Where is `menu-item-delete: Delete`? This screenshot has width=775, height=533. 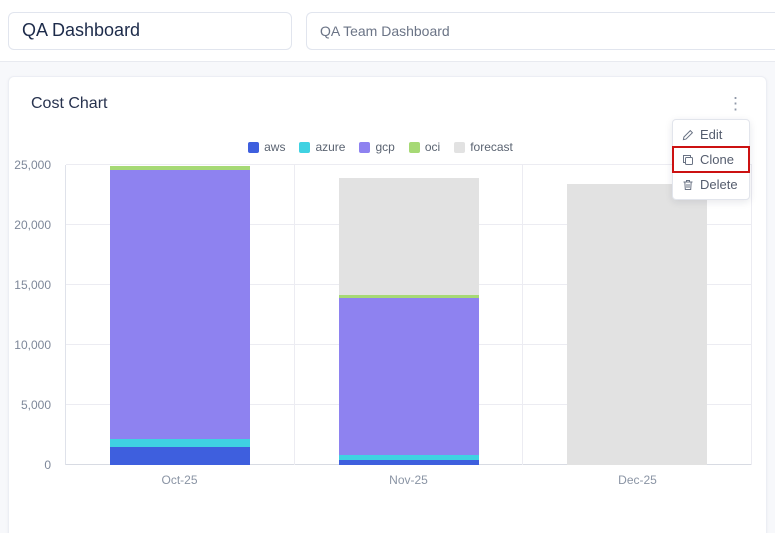 menu-item-delete: Delete is located at coordinates (711, 184).